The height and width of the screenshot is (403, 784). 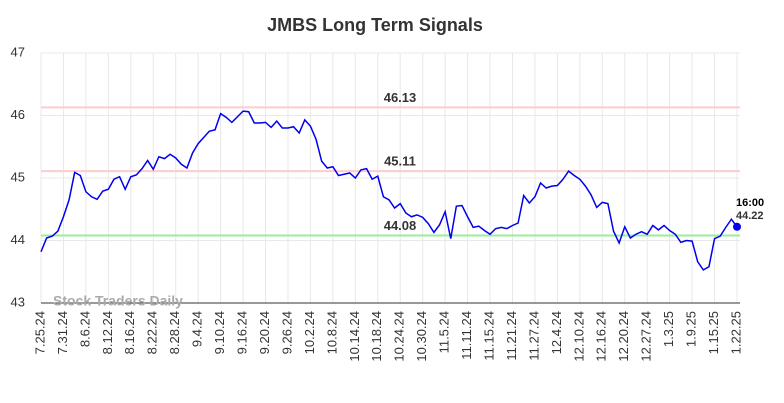 What do you see at coordinates (264, 332) in the screenshot?
I see `x-tick-label: 9.20.24` at bounding box center [264, 332].